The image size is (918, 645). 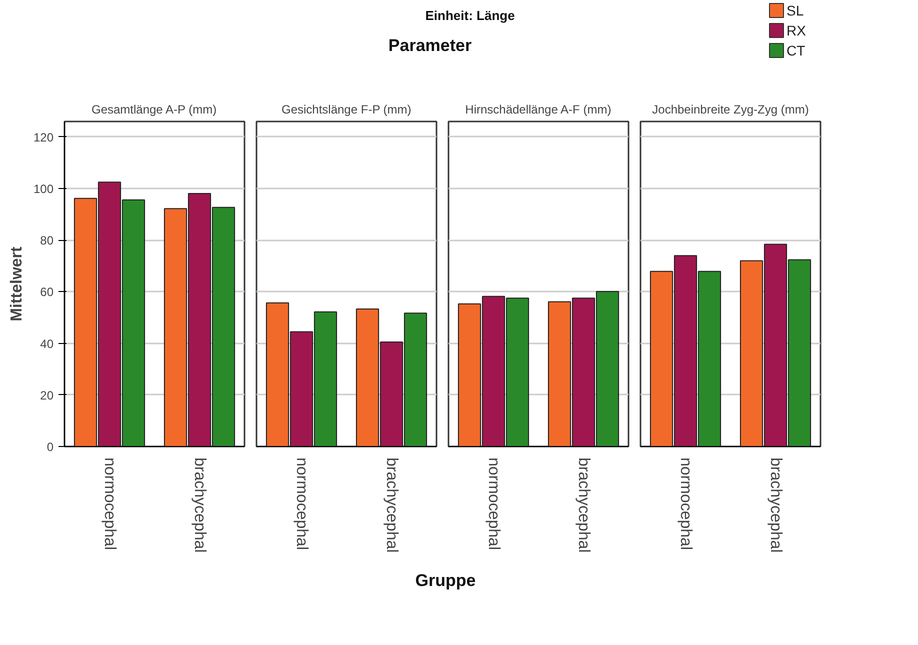 What do you see at coordinates (470, 15) in the screenshot?
I see `text: Einheit: Länge` at bounding box center [470, 15].